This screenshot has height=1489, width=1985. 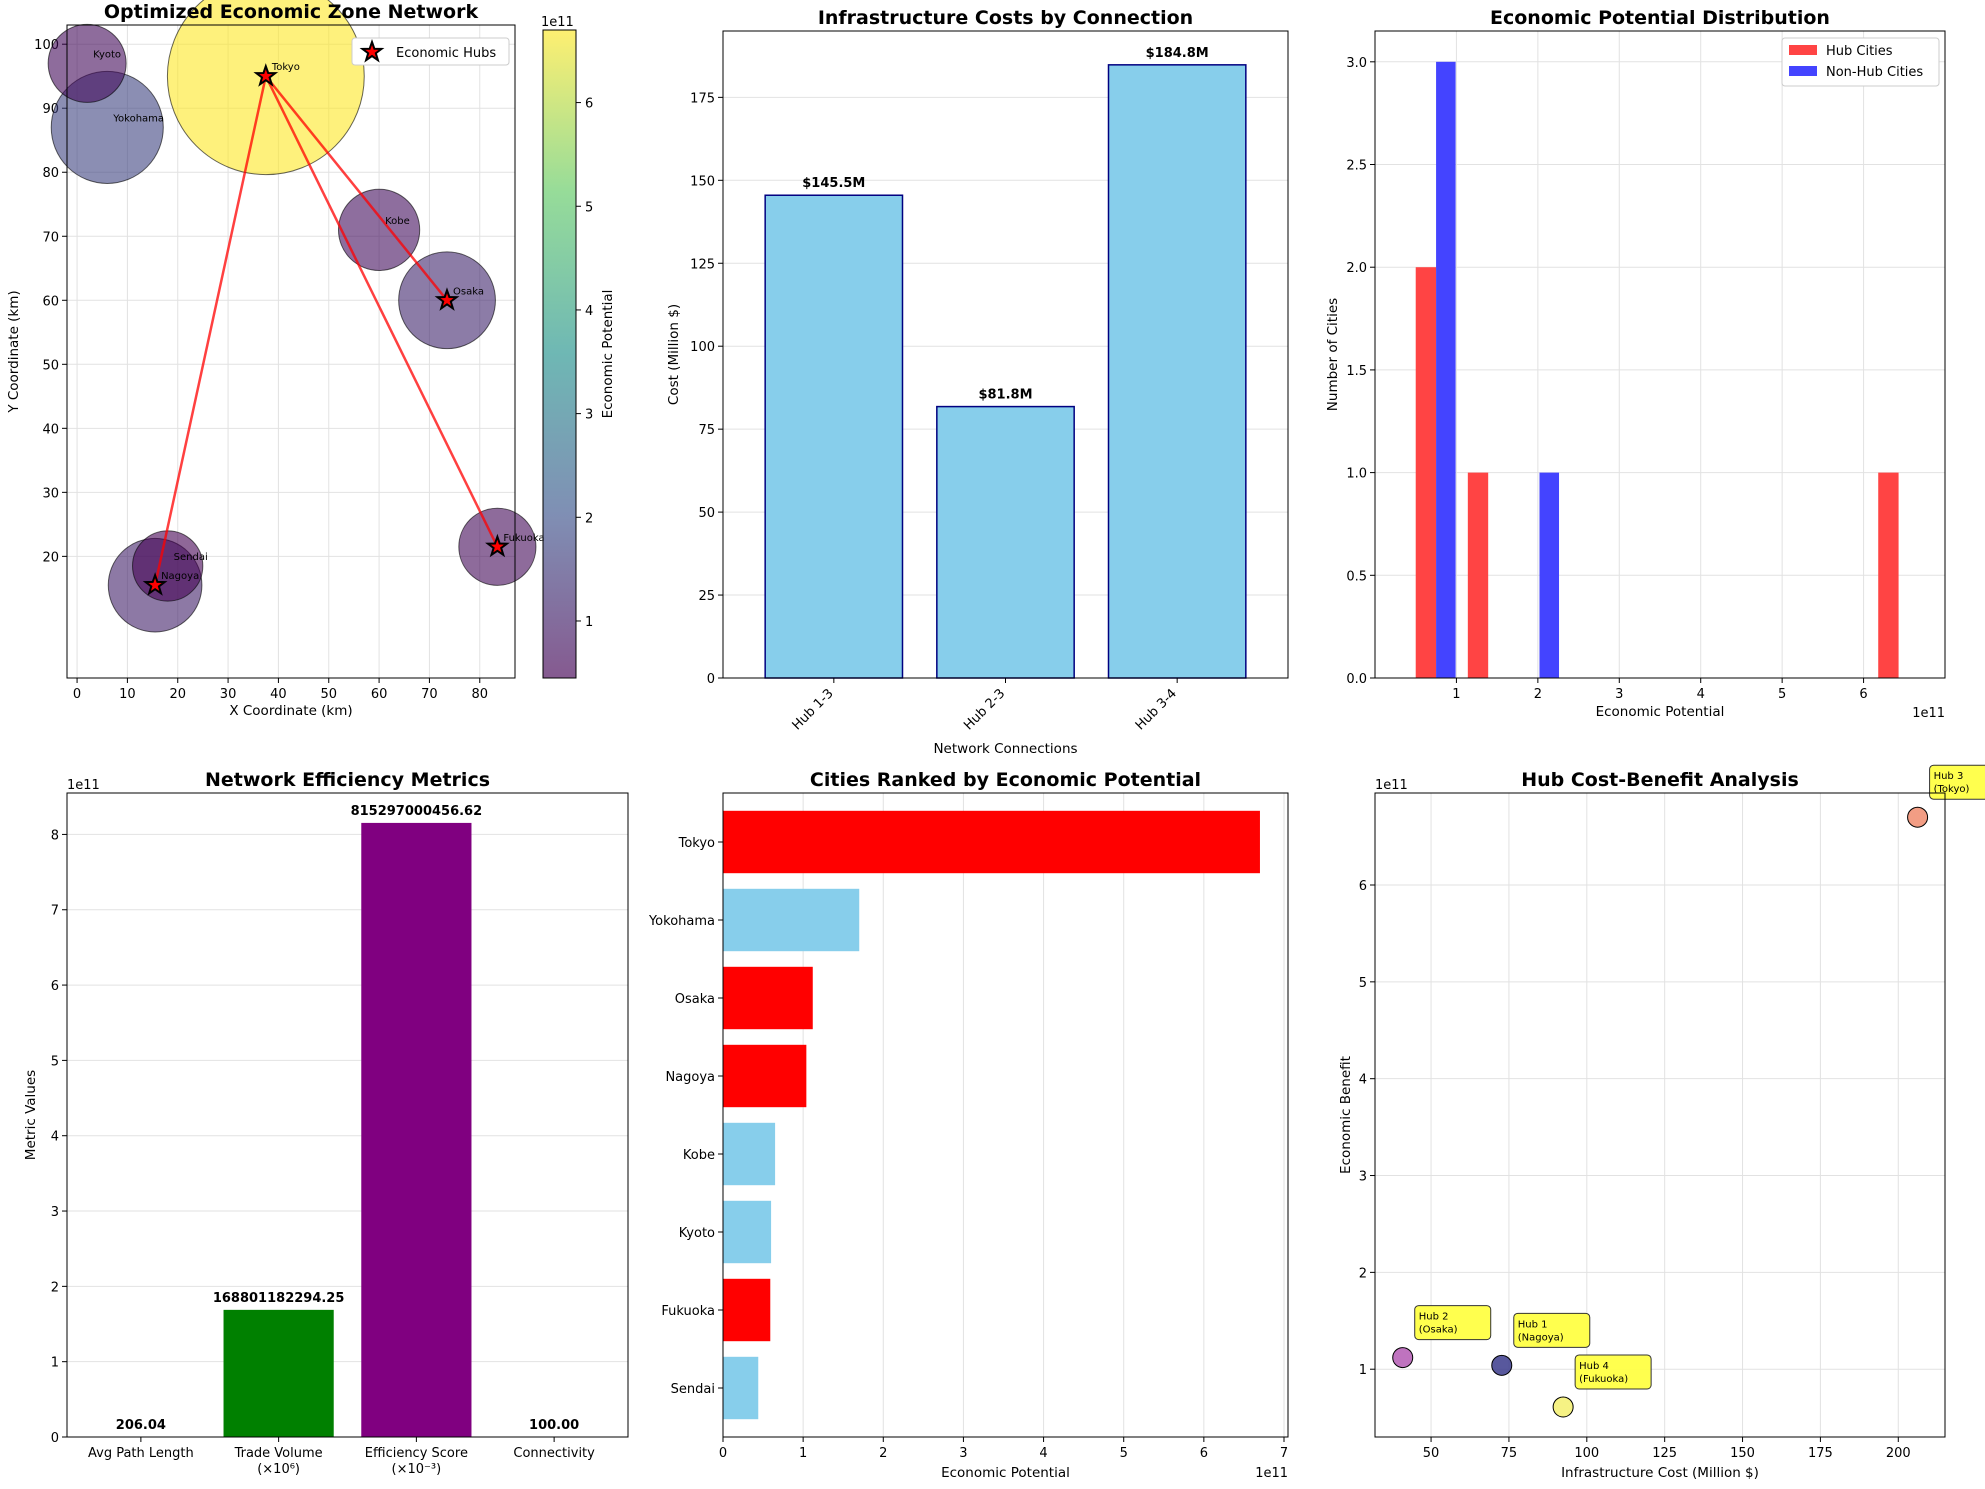 I want to click on bar-value-label: 815297000456.62, so click(x=417, y=811).